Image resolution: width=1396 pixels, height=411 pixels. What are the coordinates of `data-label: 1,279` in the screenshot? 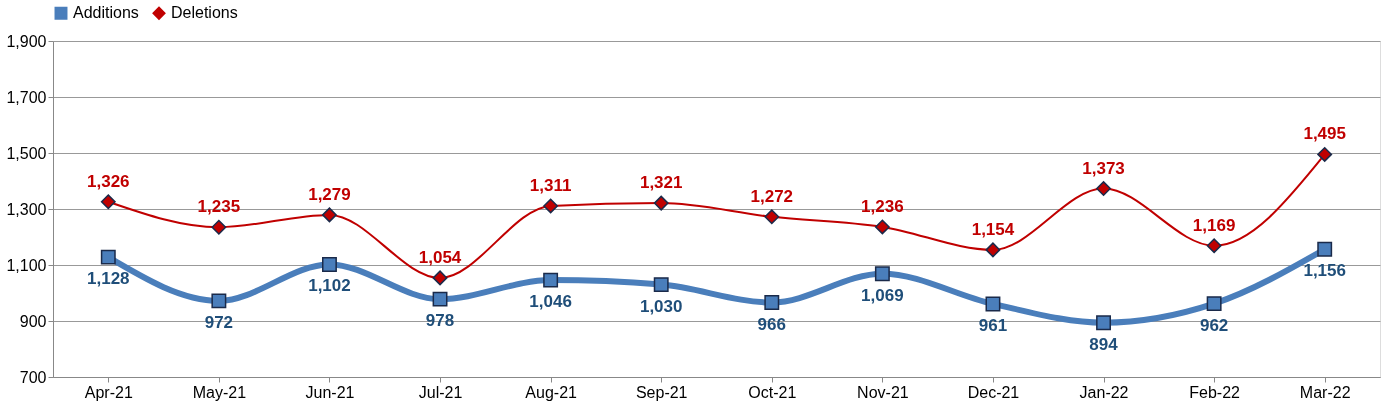 It's located at (329, 194).